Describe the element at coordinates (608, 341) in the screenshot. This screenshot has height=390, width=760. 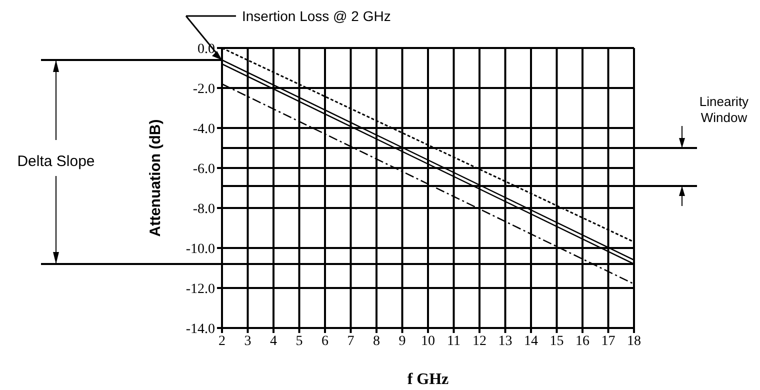
I see `x-tick-label: 17` at that location.